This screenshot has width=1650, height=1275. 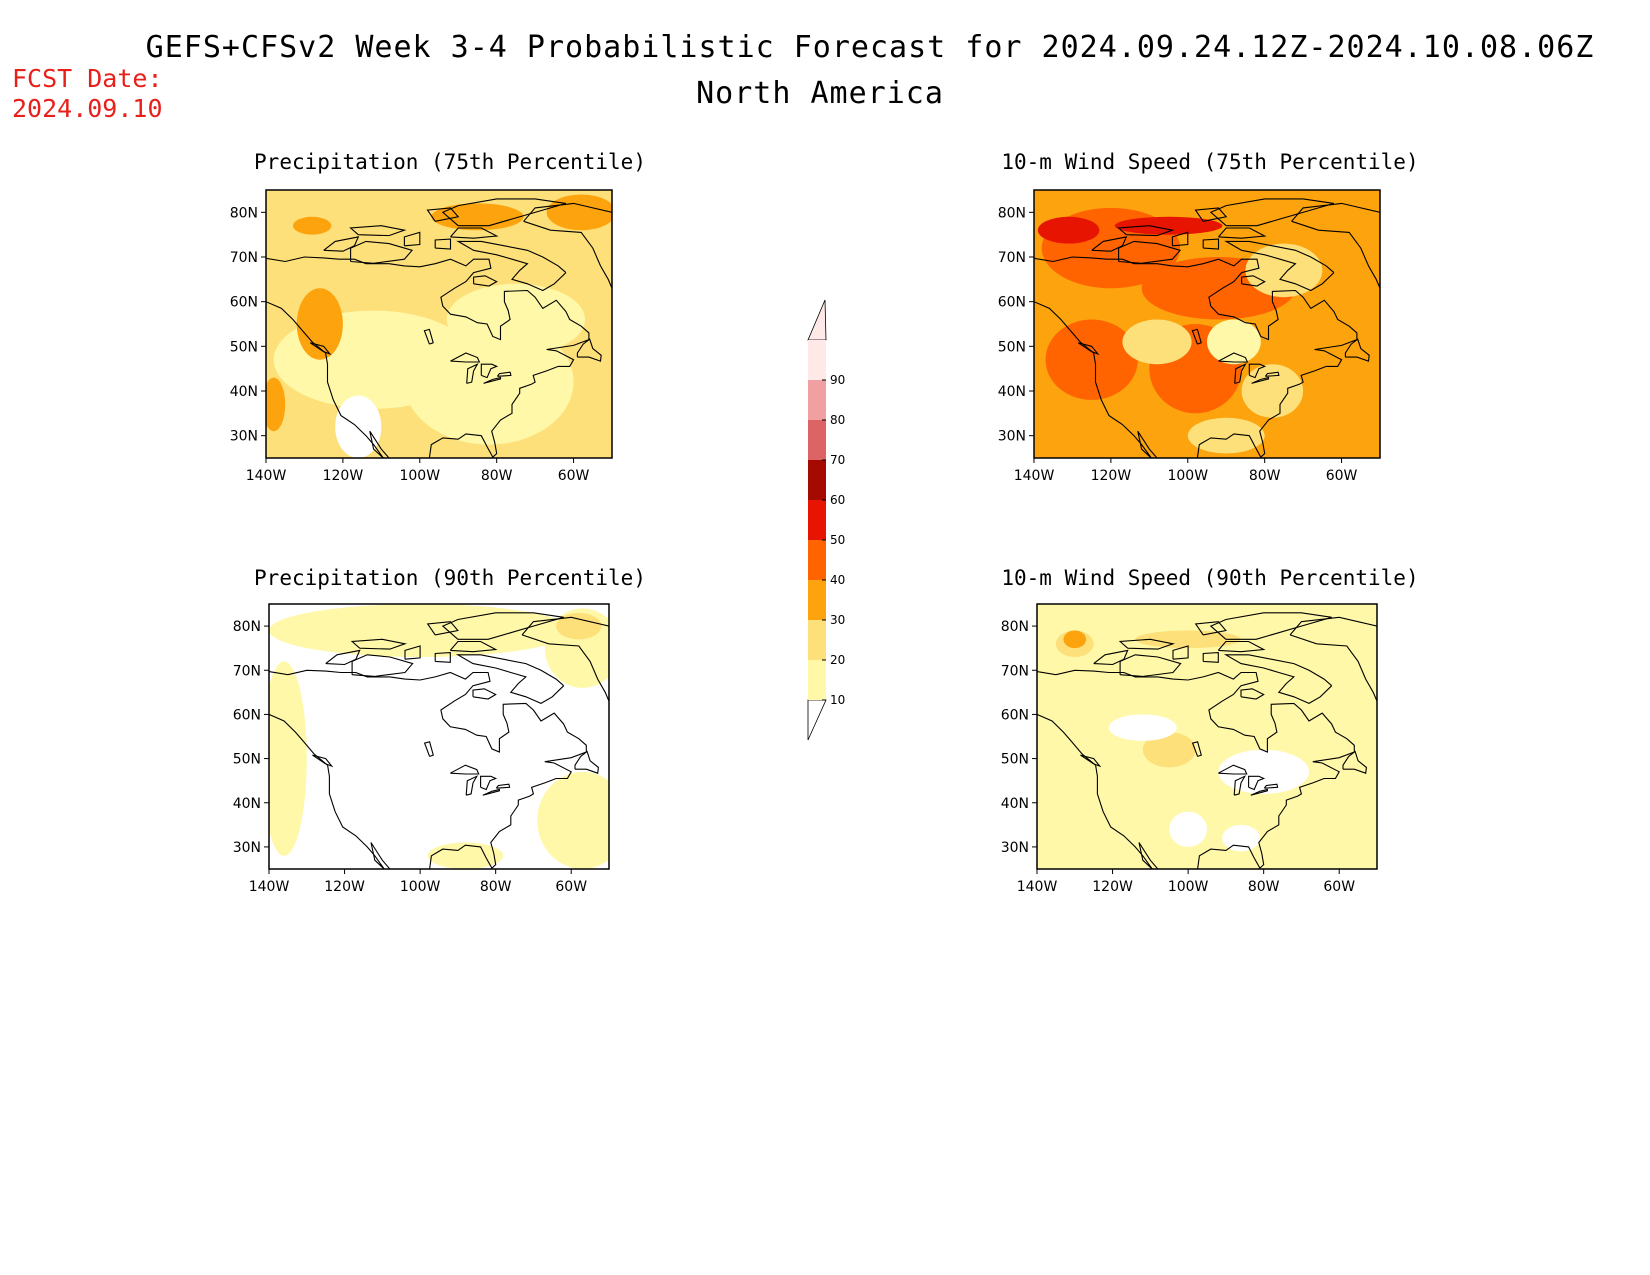 I want to click on colorbar-level-label: 30, so click(x=837, y=620).